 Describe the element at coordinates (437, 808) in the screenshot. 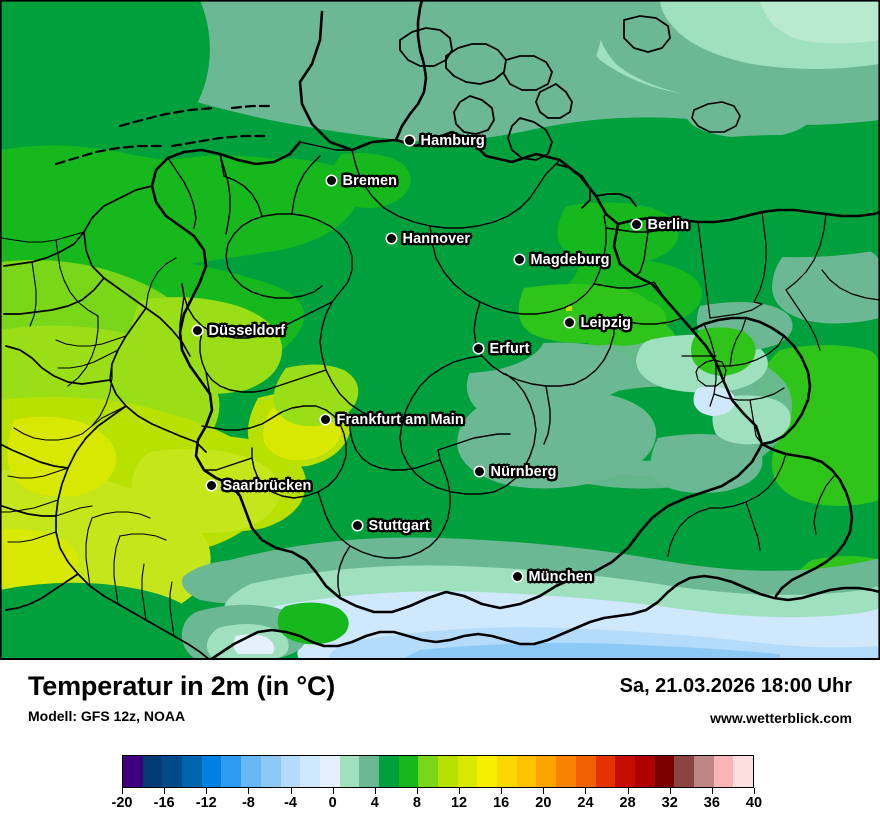

I see `colorbar-ticks: -20 -16 -12 -8 -4 0 4 8 12 16 20 24 28 32 36 40` at that location.